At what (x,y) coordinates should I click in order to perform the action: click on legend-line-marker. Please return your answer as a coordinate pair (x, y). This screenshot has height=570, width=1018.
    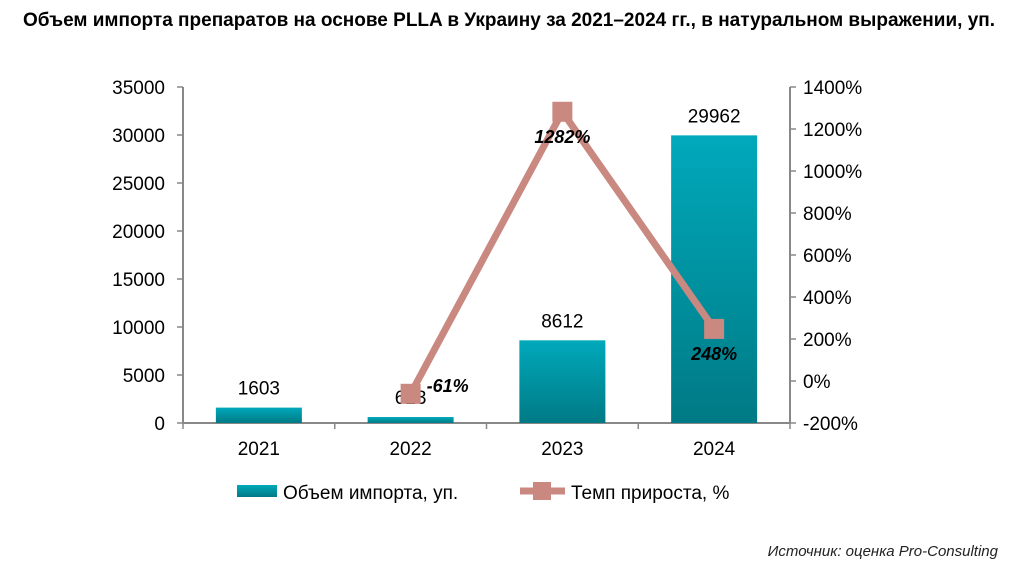
    Looking at the image, I should click on (542, 491).